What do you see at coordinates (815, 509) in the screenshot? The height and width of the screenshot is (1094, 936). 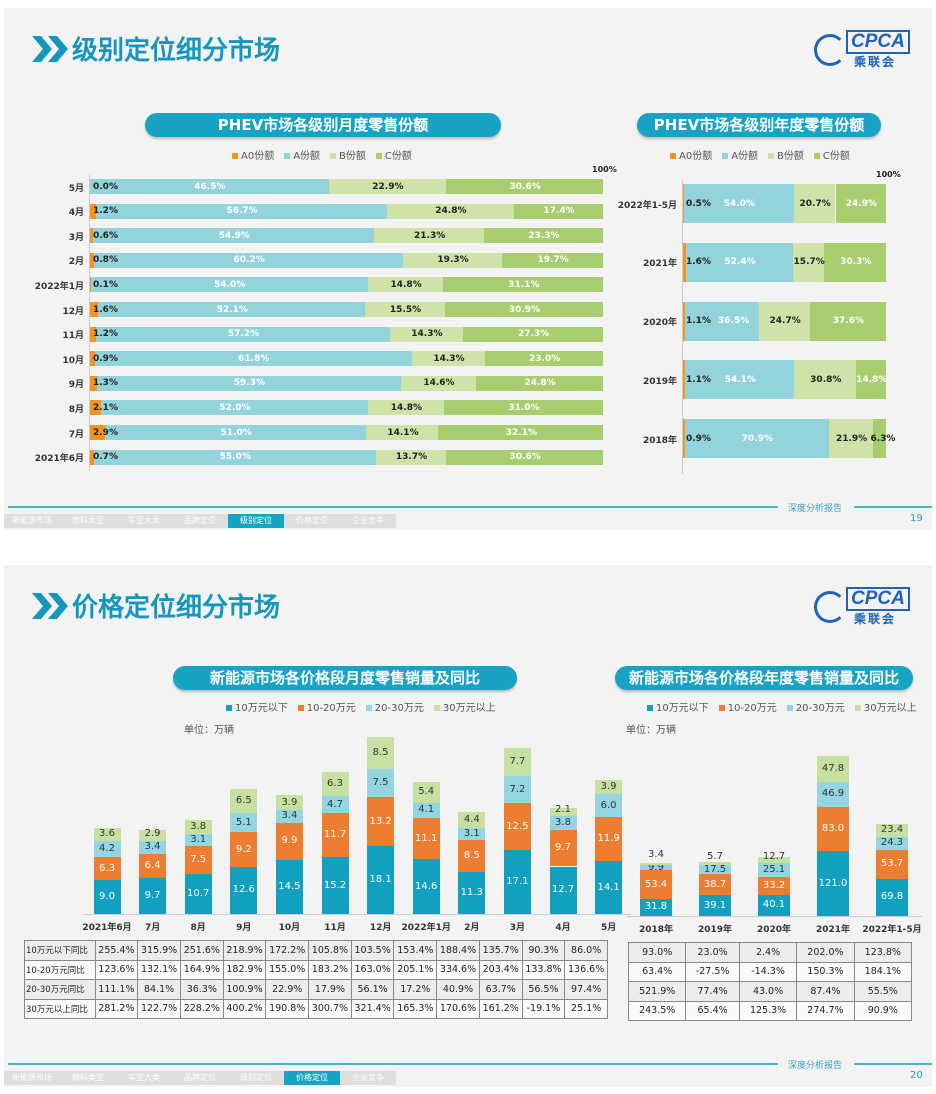 I see `footer-report-label: 深度分析报告` at bounding box center [815, 509].